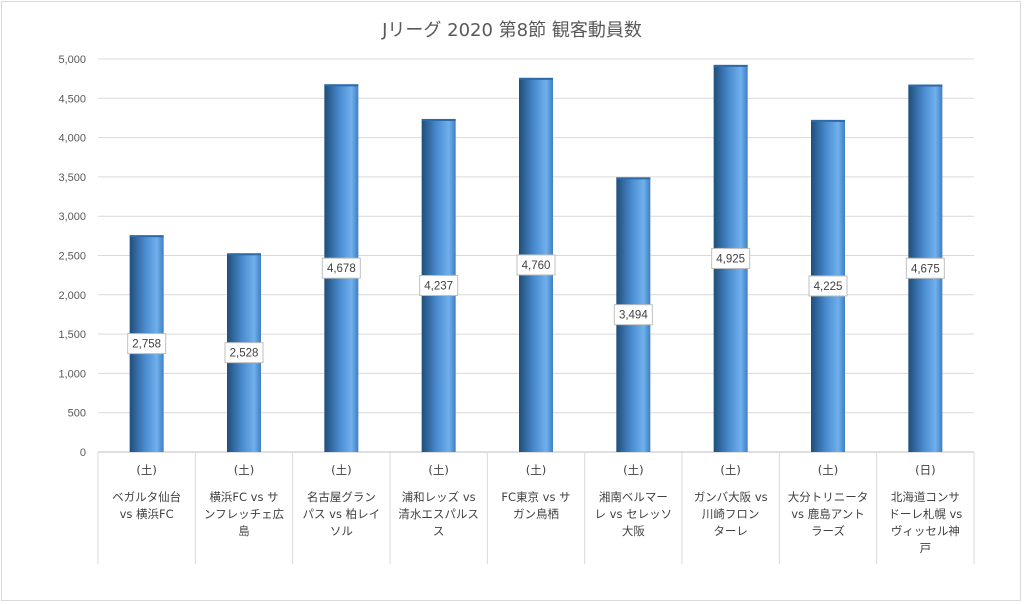  What do you see at coordinates (731, 514) in the screenshot?
I see `category-label: 川崎フロン` at bounding box center [731, 514].